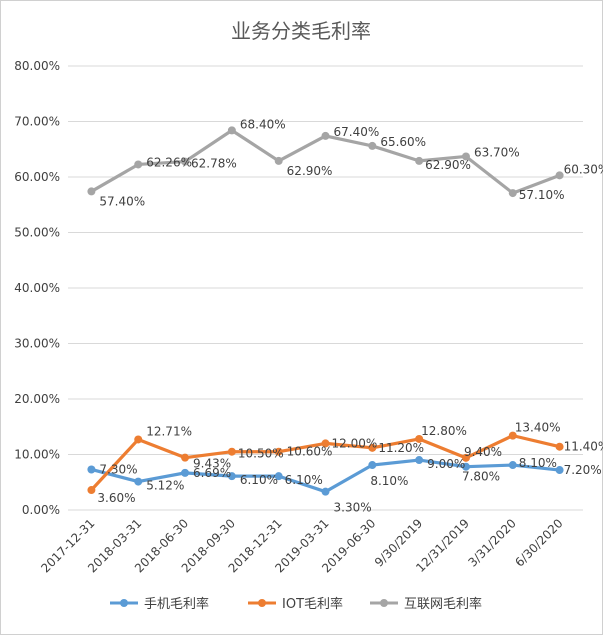  I want to click on data-label: 3.30%, so click(353, 508).